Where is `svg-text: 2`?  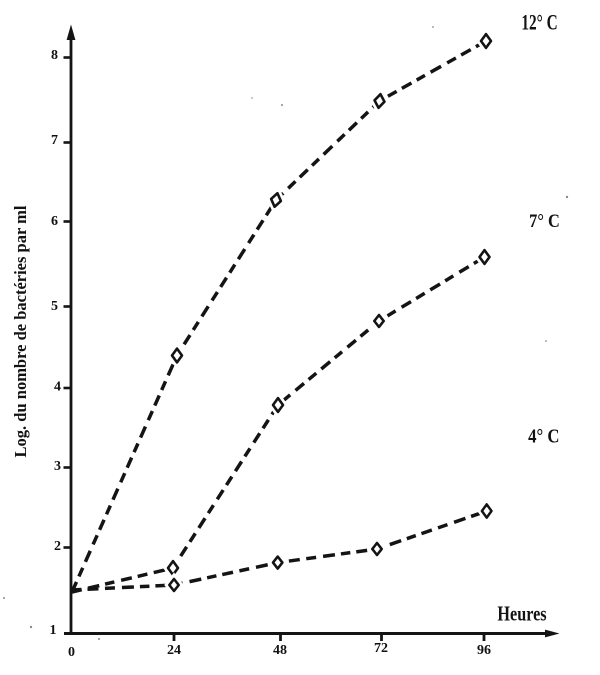 svg-text: 2 is located at coordinates (57, 546).